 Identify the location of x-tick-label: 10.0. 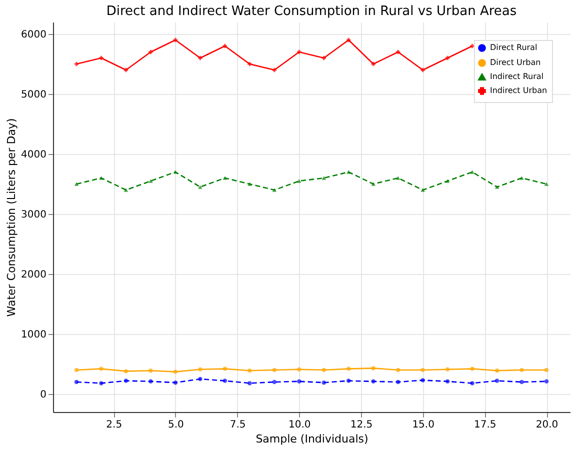
(299, 425).